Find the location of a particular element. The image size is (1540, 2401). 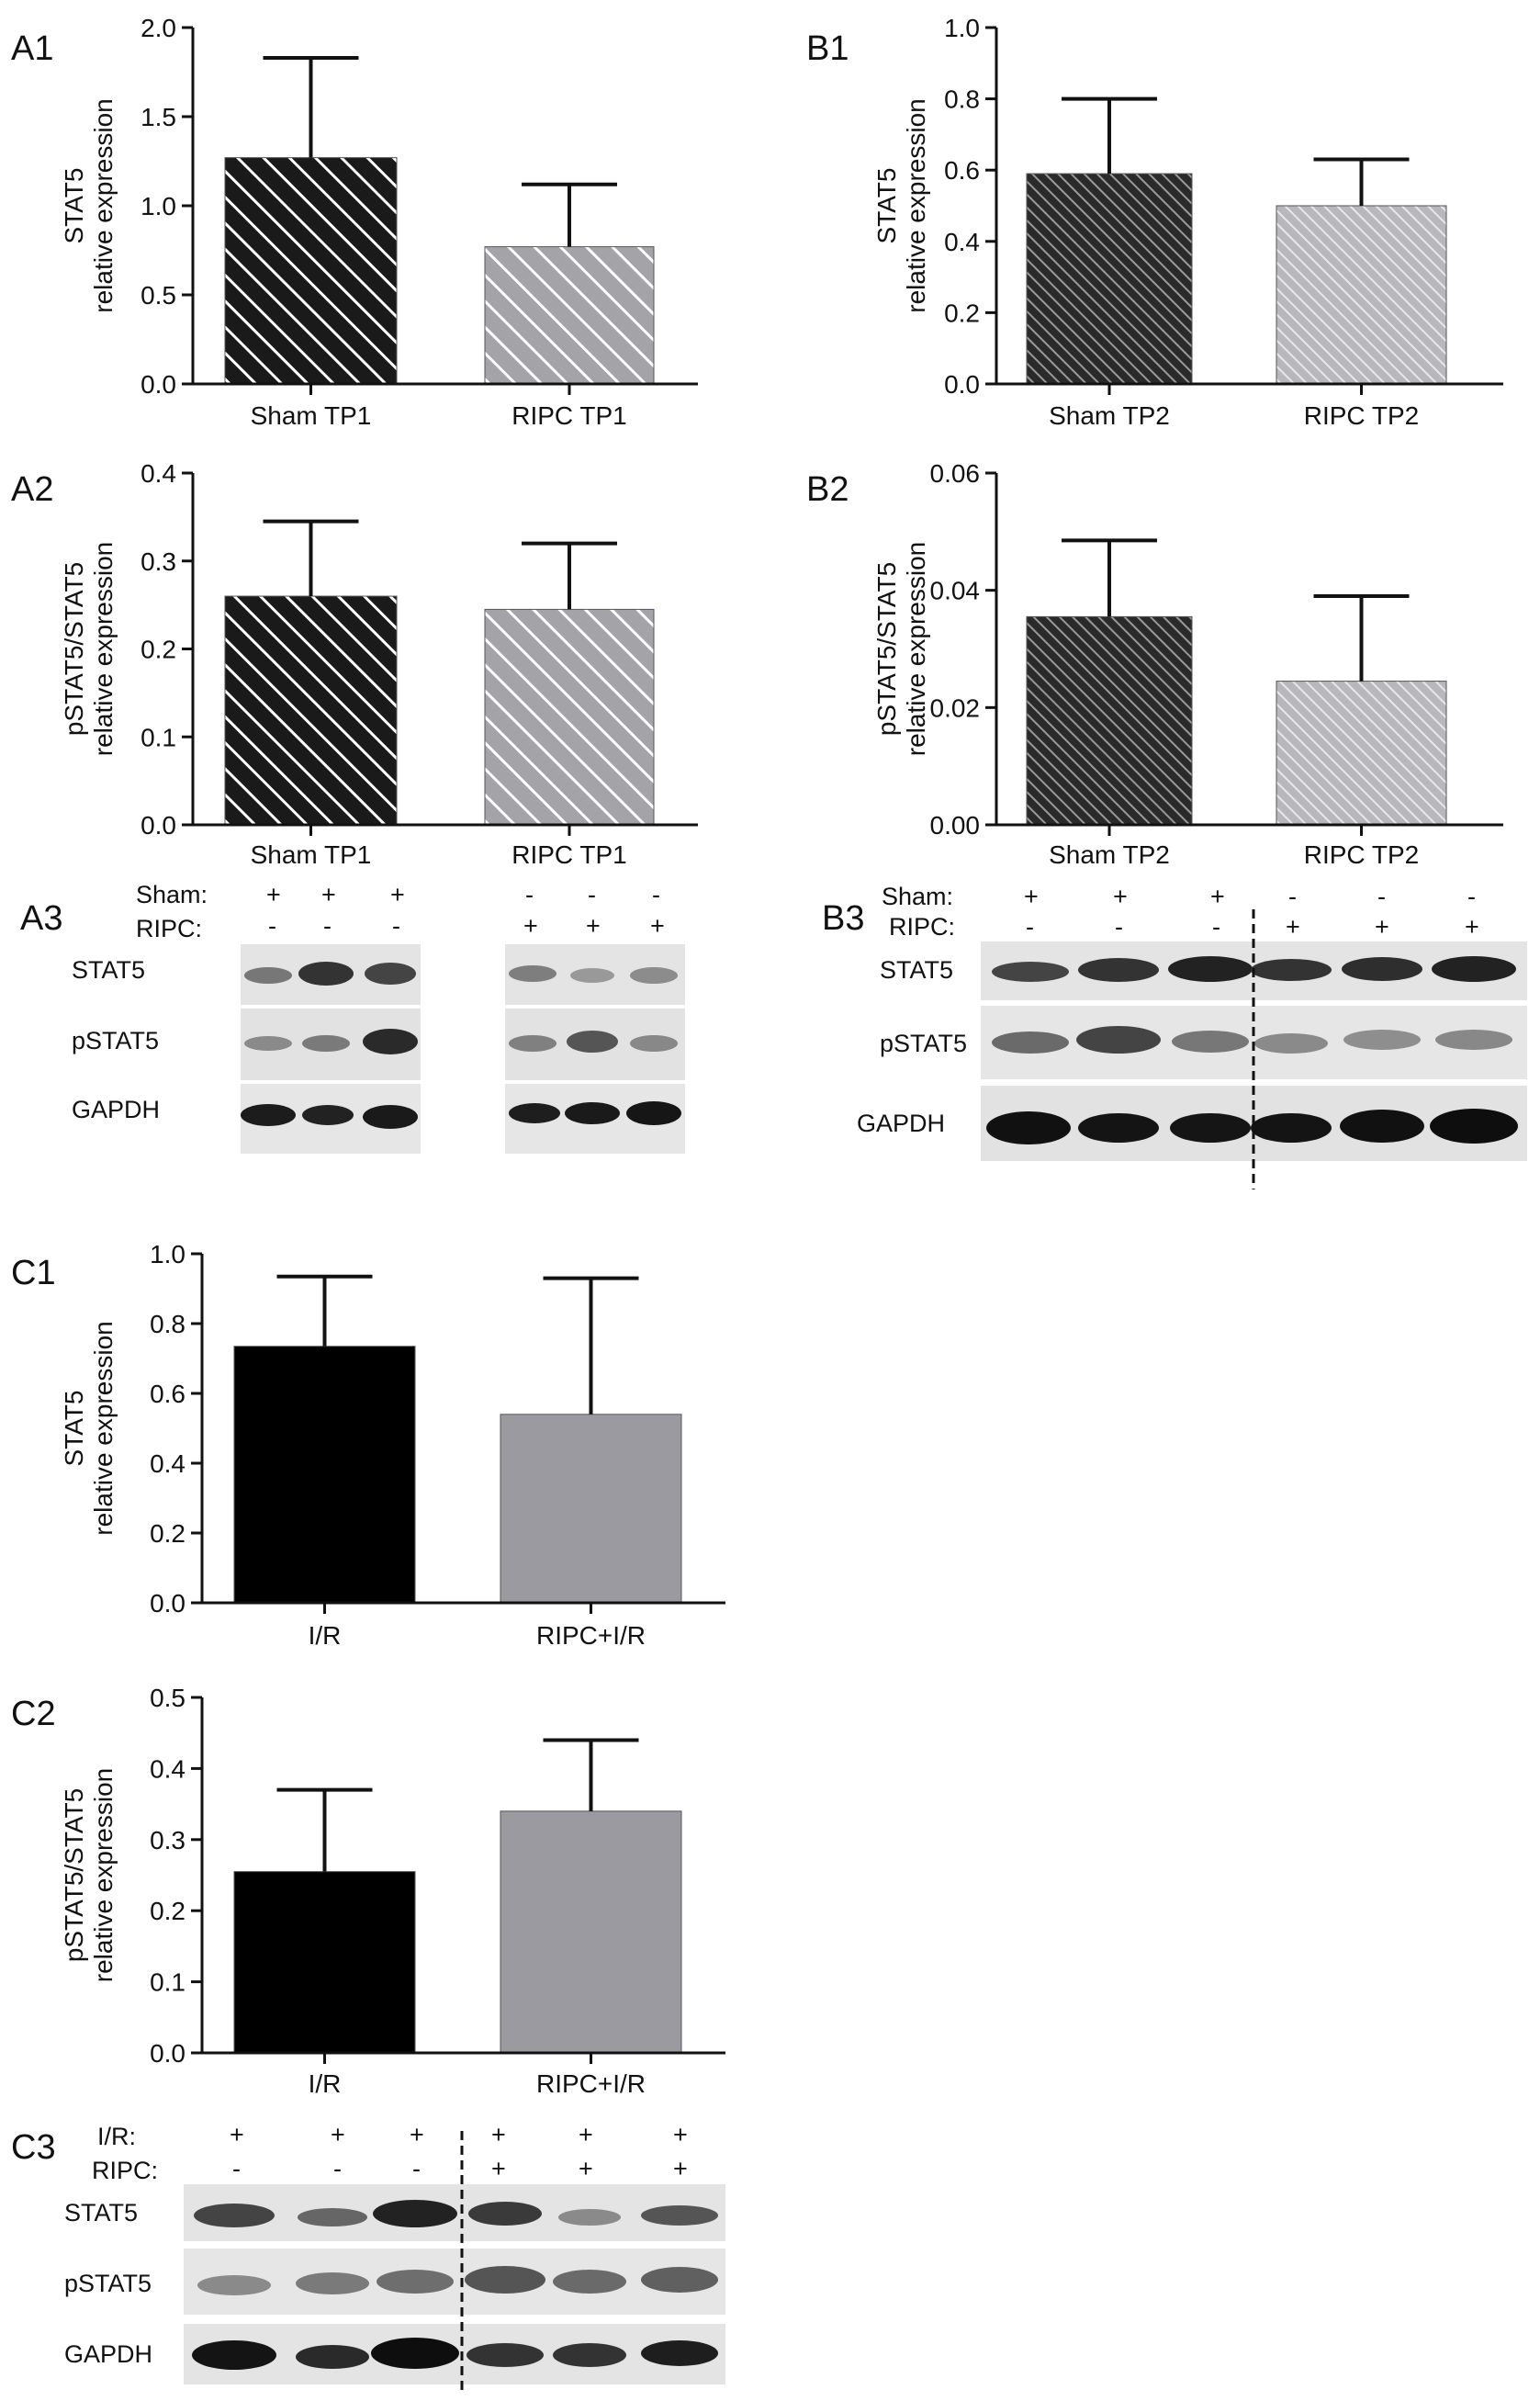

blot-b3-row-label-gapdh: GAPDH is located at coordinates (901, 1123).